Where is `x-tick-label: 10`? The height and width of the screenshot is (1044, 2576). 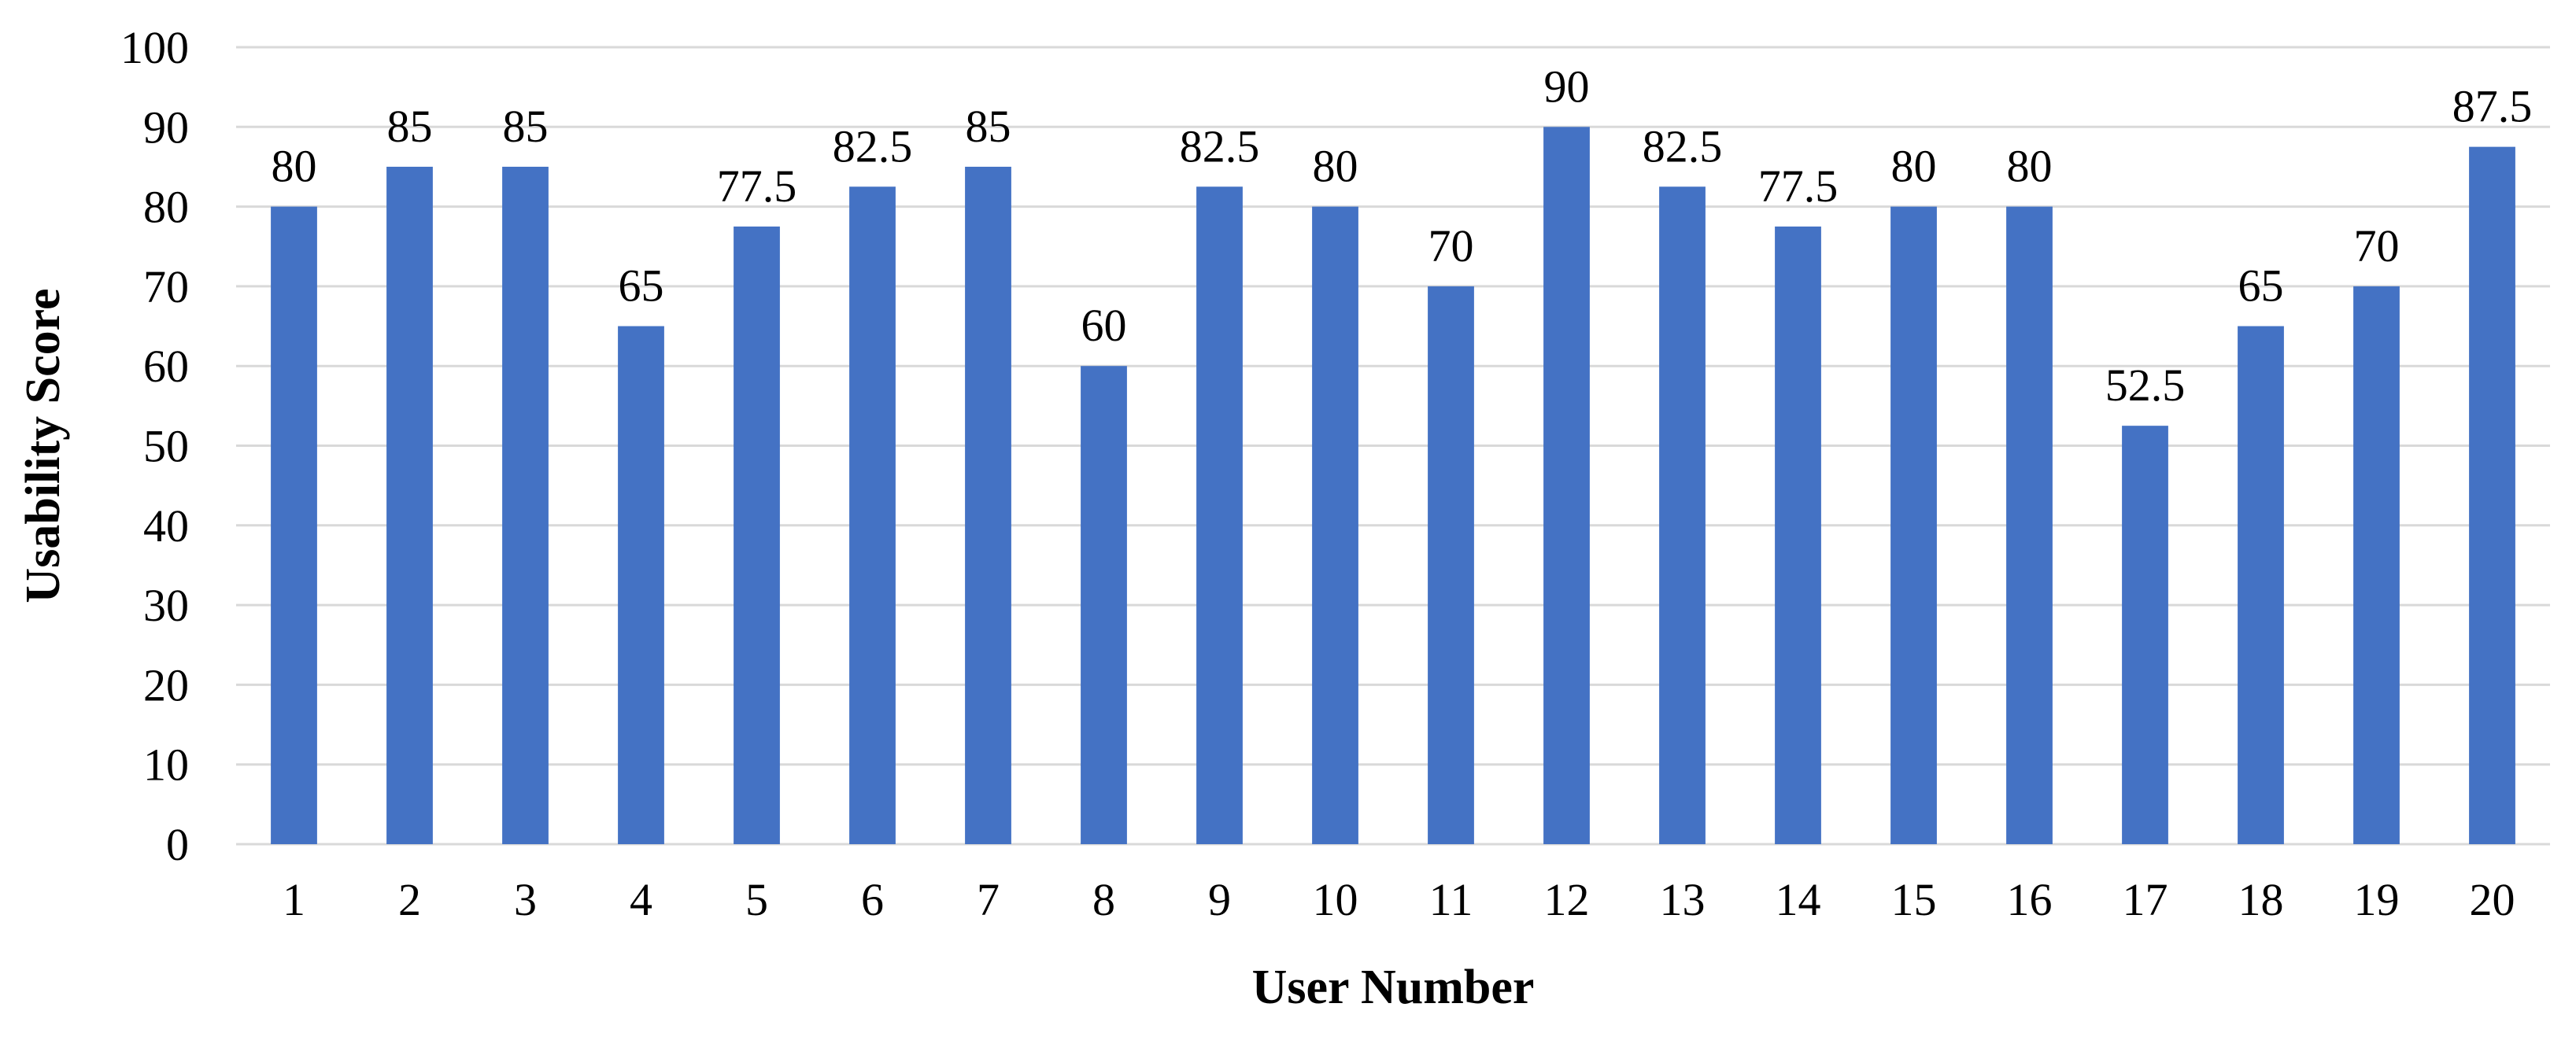 x-tick-label: 10 is located at coordinates (1335, 900).